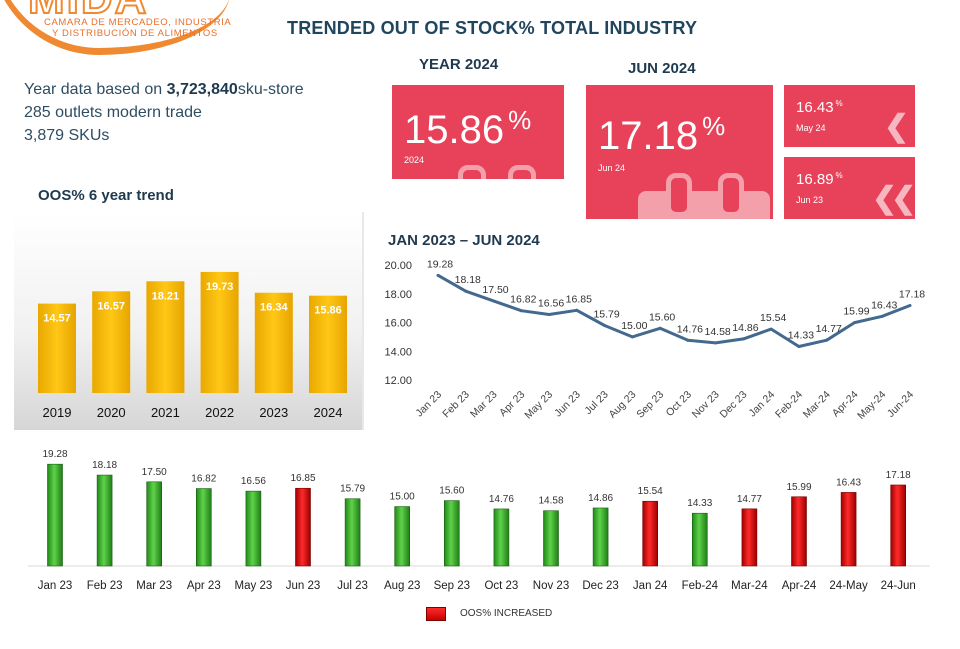  Describe the element at coordinates (154, 524) in the screenshot. I see `month-bar-Mar 23` at that location.